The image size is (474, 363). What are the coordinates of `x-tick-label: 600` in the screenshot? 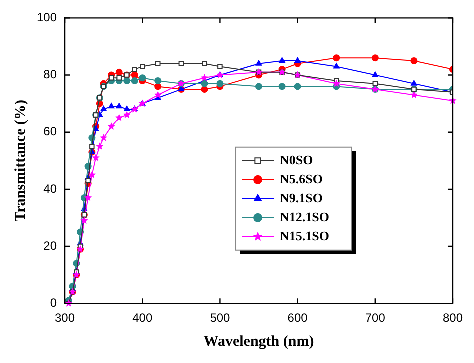 It's located at (298, 318).